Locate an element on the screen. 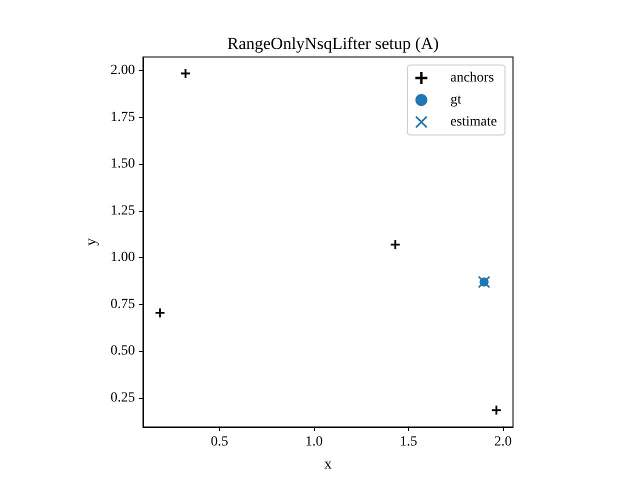 This screenshot has height=480, width=640. x-tick-label: 1.0 is located at coordinates (314, 442).